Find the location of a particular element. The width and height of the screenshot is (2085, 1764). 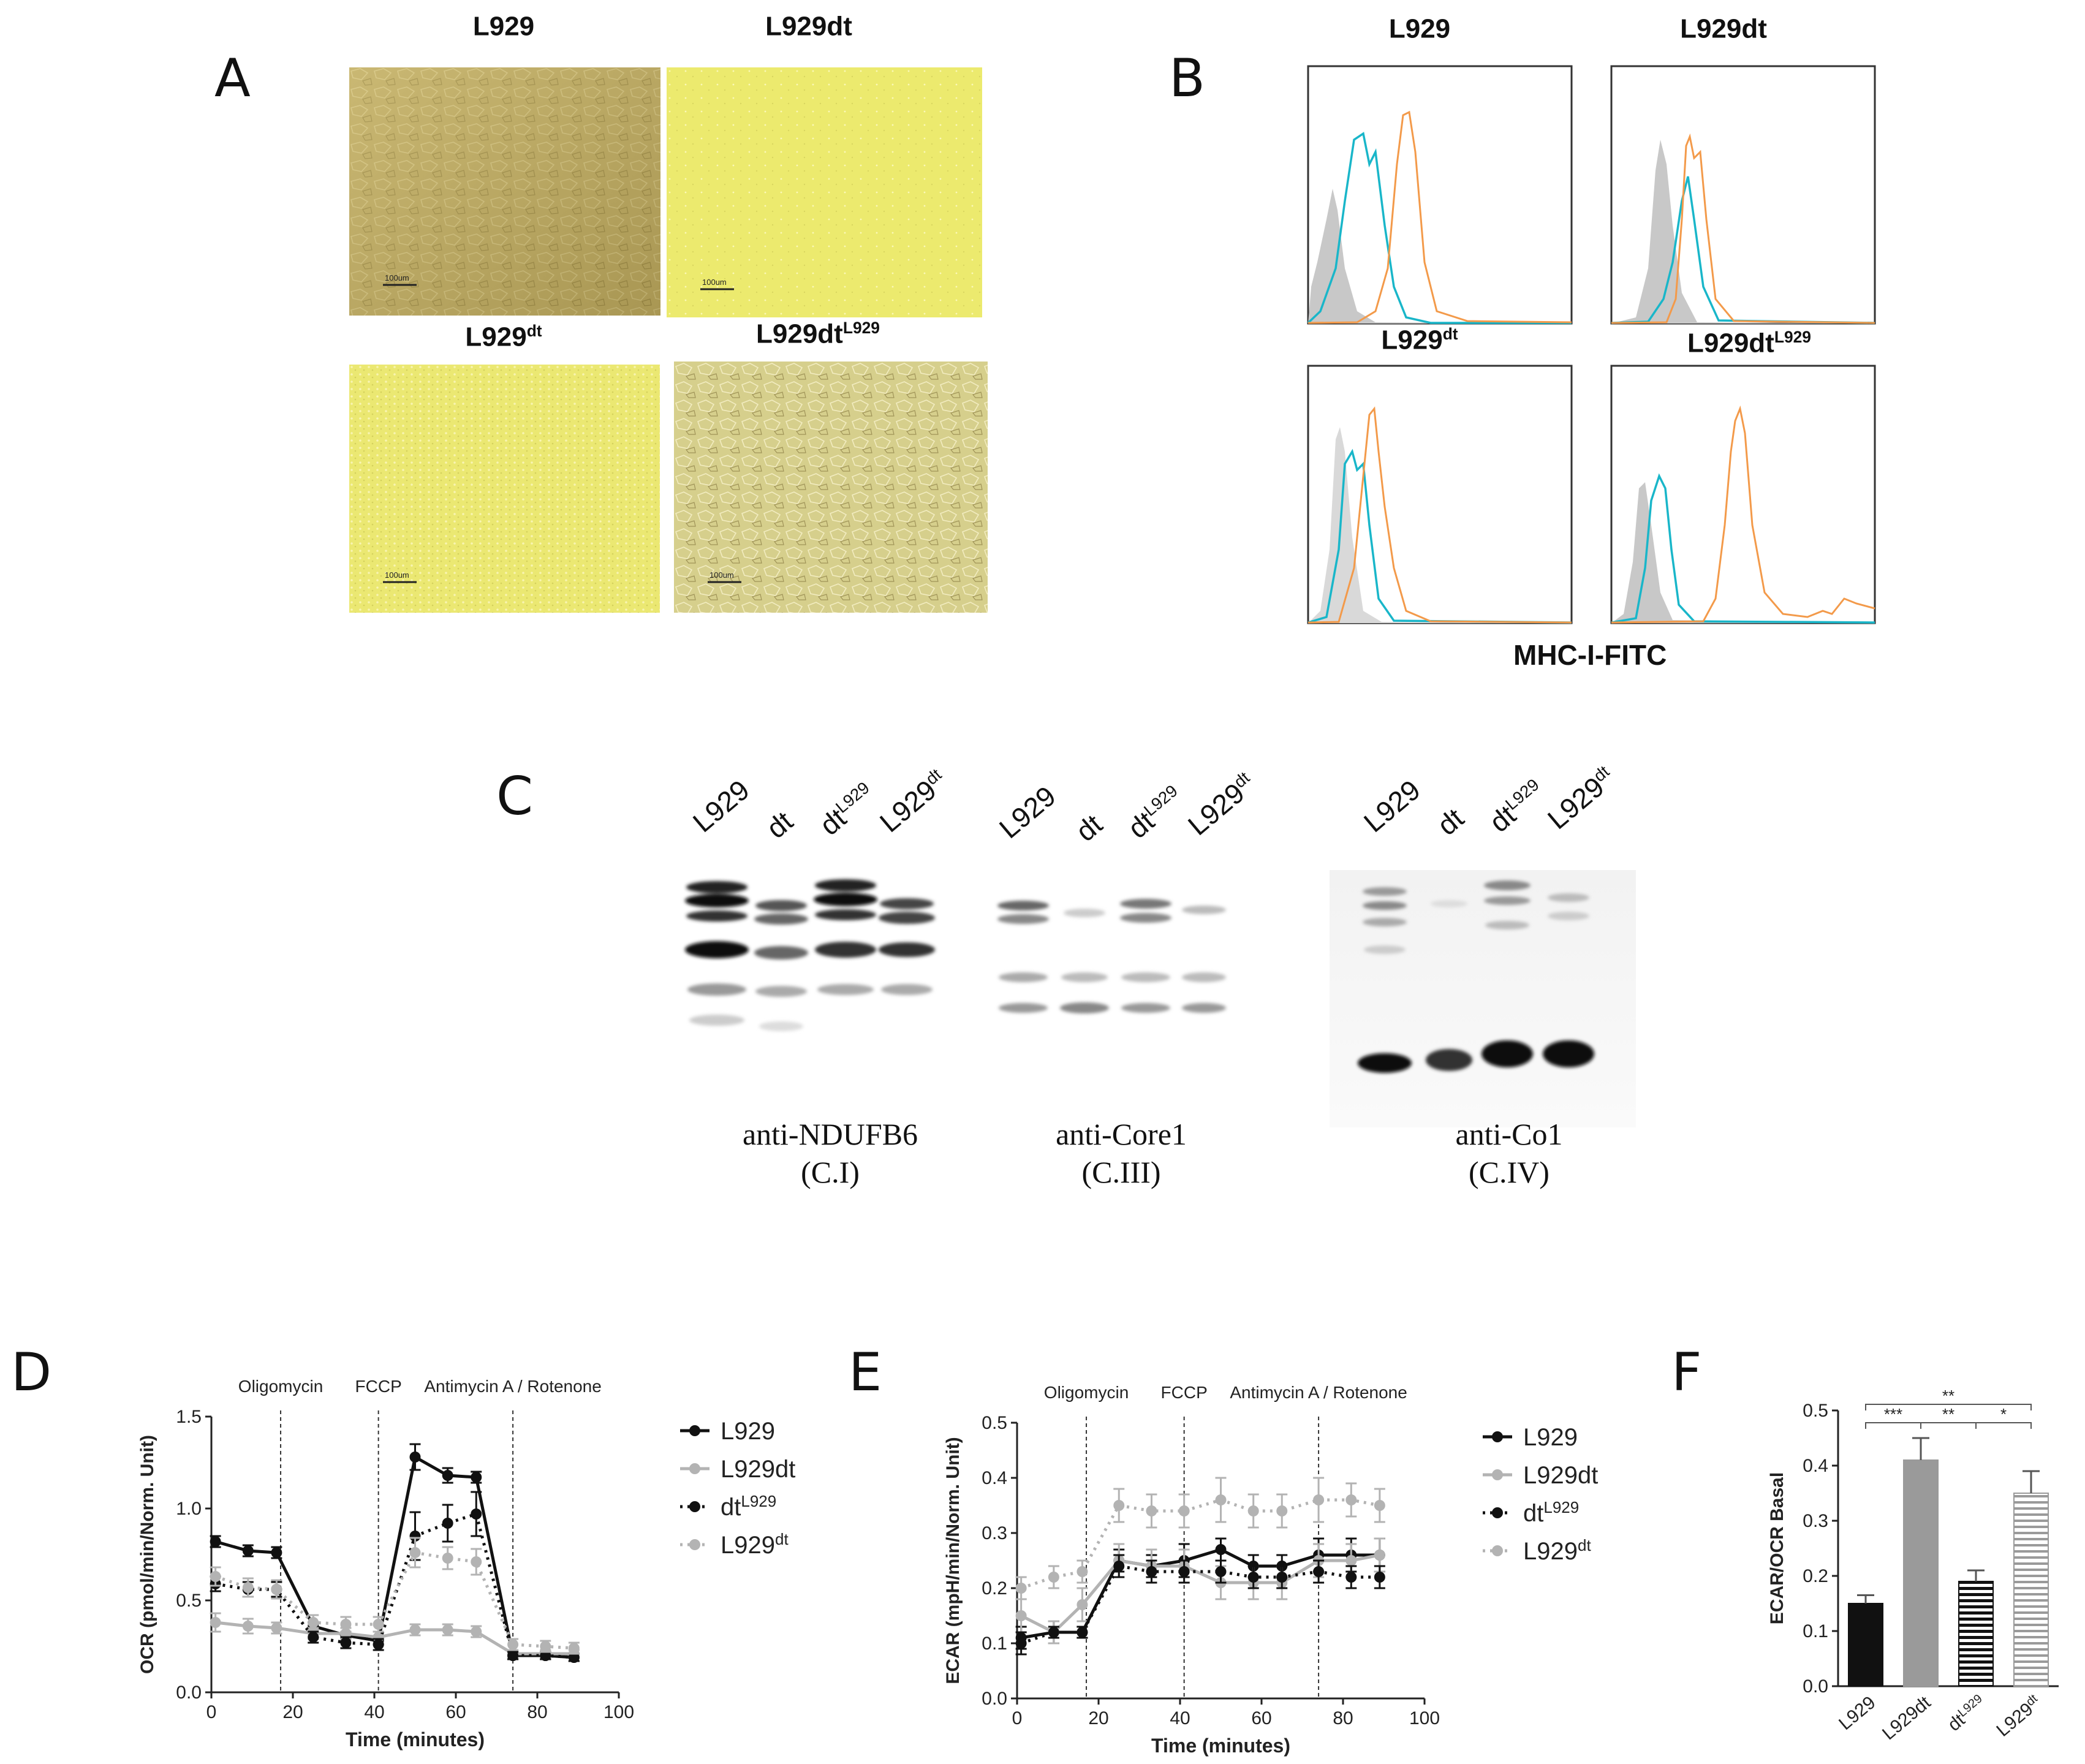

x-tick-label: 100 is located at coordinates (619, 1712).